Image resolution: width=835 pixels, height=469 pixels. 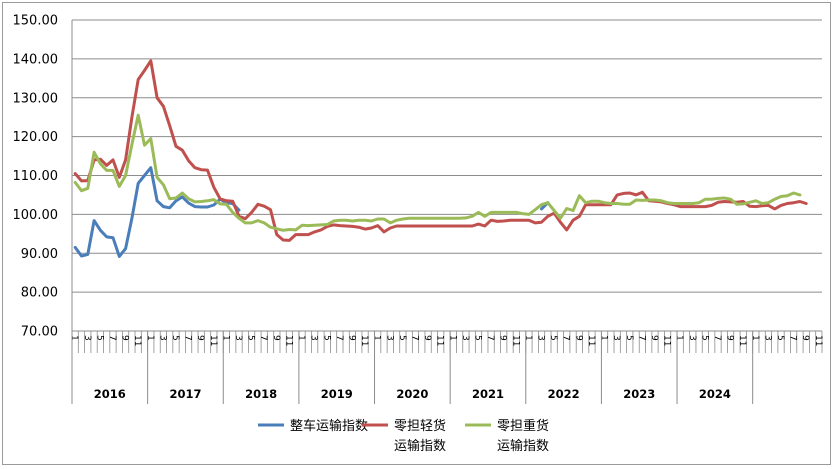 What do you see at coordinates (523, 426) in the screenshot?
I see `legend-label: 零担重货` at bounding box center [523, 426].